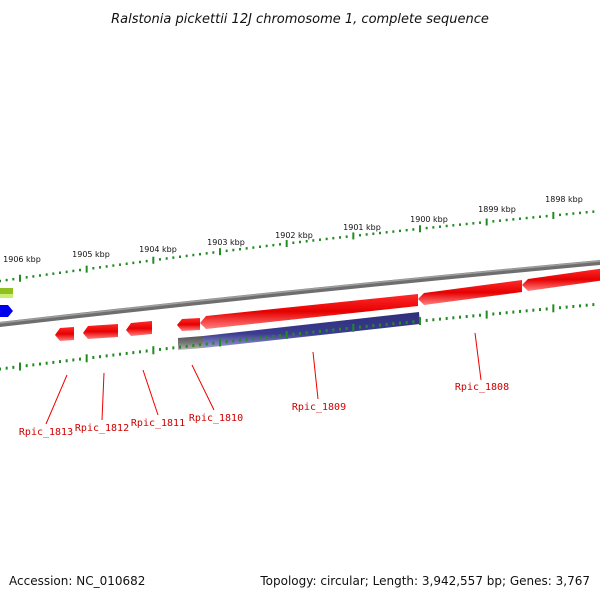  I want to click on gene-arrows, so click(327, 304).